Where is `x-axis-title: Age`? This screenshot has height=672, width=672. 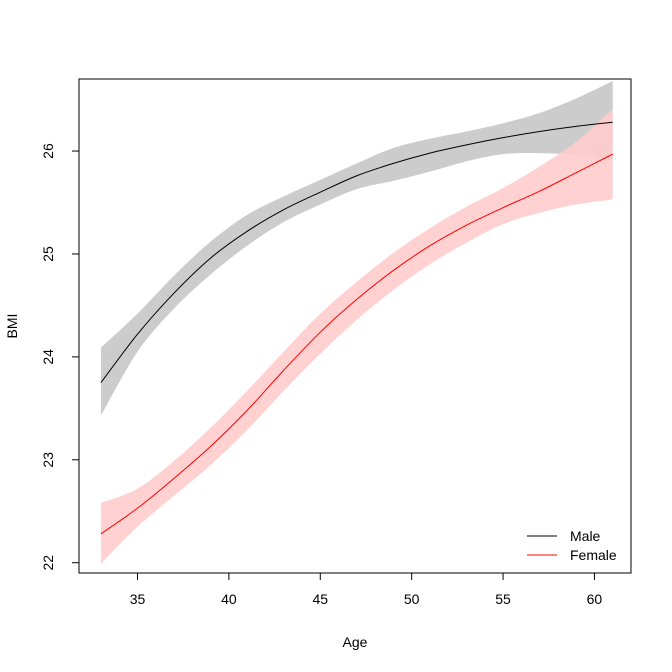 x-axis-title: Age is located at coordinates (355, 642).